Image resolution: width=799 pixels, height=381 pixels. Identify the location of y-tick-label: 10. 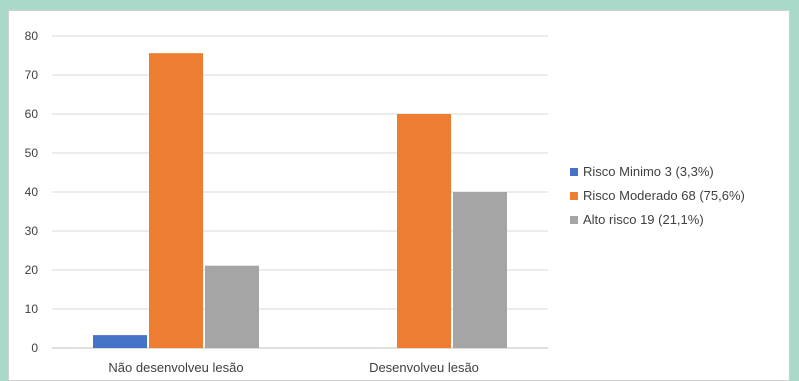
(32, 309).